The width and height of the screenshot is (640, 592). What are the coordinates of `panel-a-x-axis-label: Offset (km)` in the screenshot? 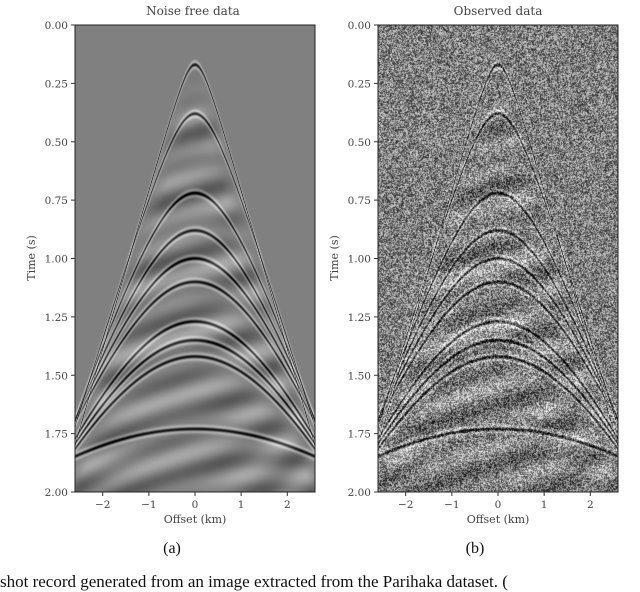 It's located at (195, 519).